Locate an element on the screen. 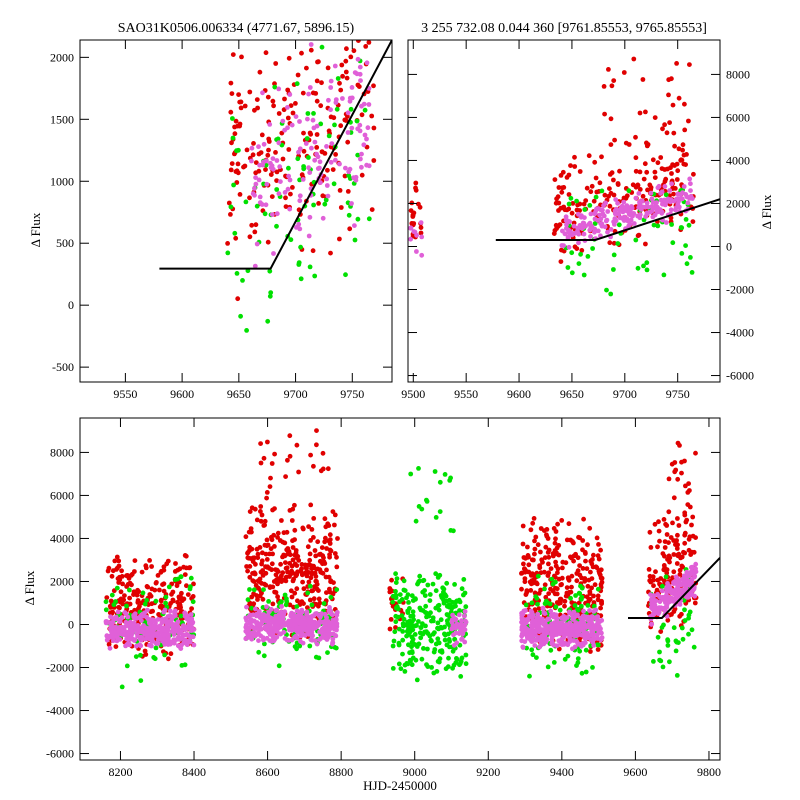 The width and height of the screenshot is (800, 800). model-line-top-left is located at coordinates (275, 155).